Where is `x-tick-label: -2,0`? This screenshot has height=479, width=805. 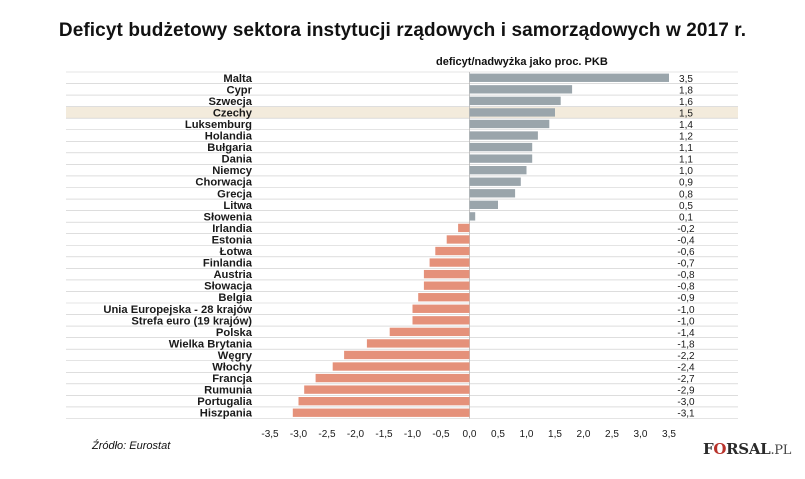 x-tick-label: -2,0 is located at coordinates (356, 434).